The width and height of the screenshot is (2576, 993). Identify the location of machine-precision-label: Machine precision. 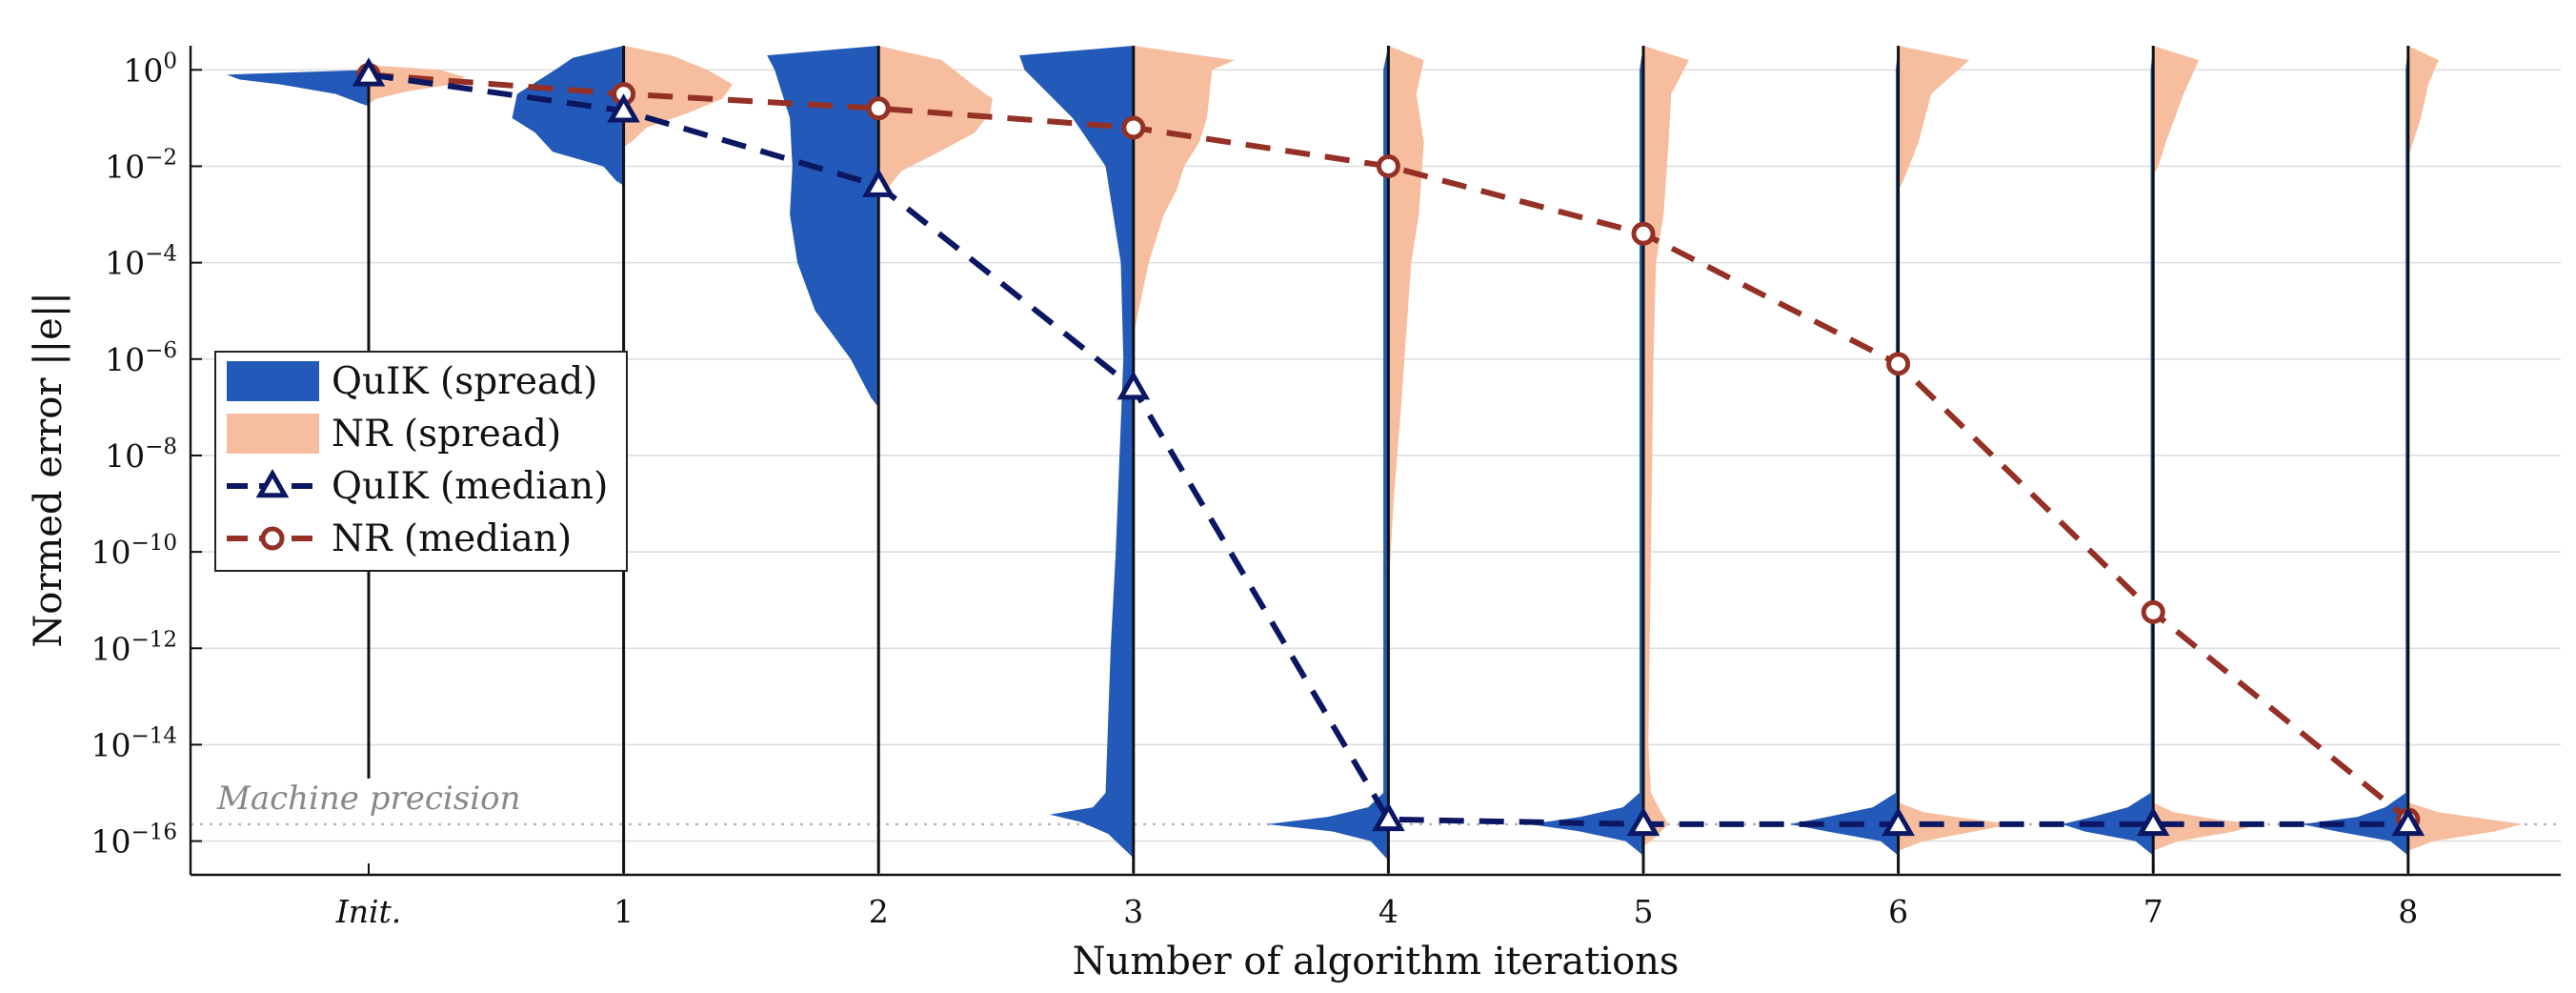
(368, 799).